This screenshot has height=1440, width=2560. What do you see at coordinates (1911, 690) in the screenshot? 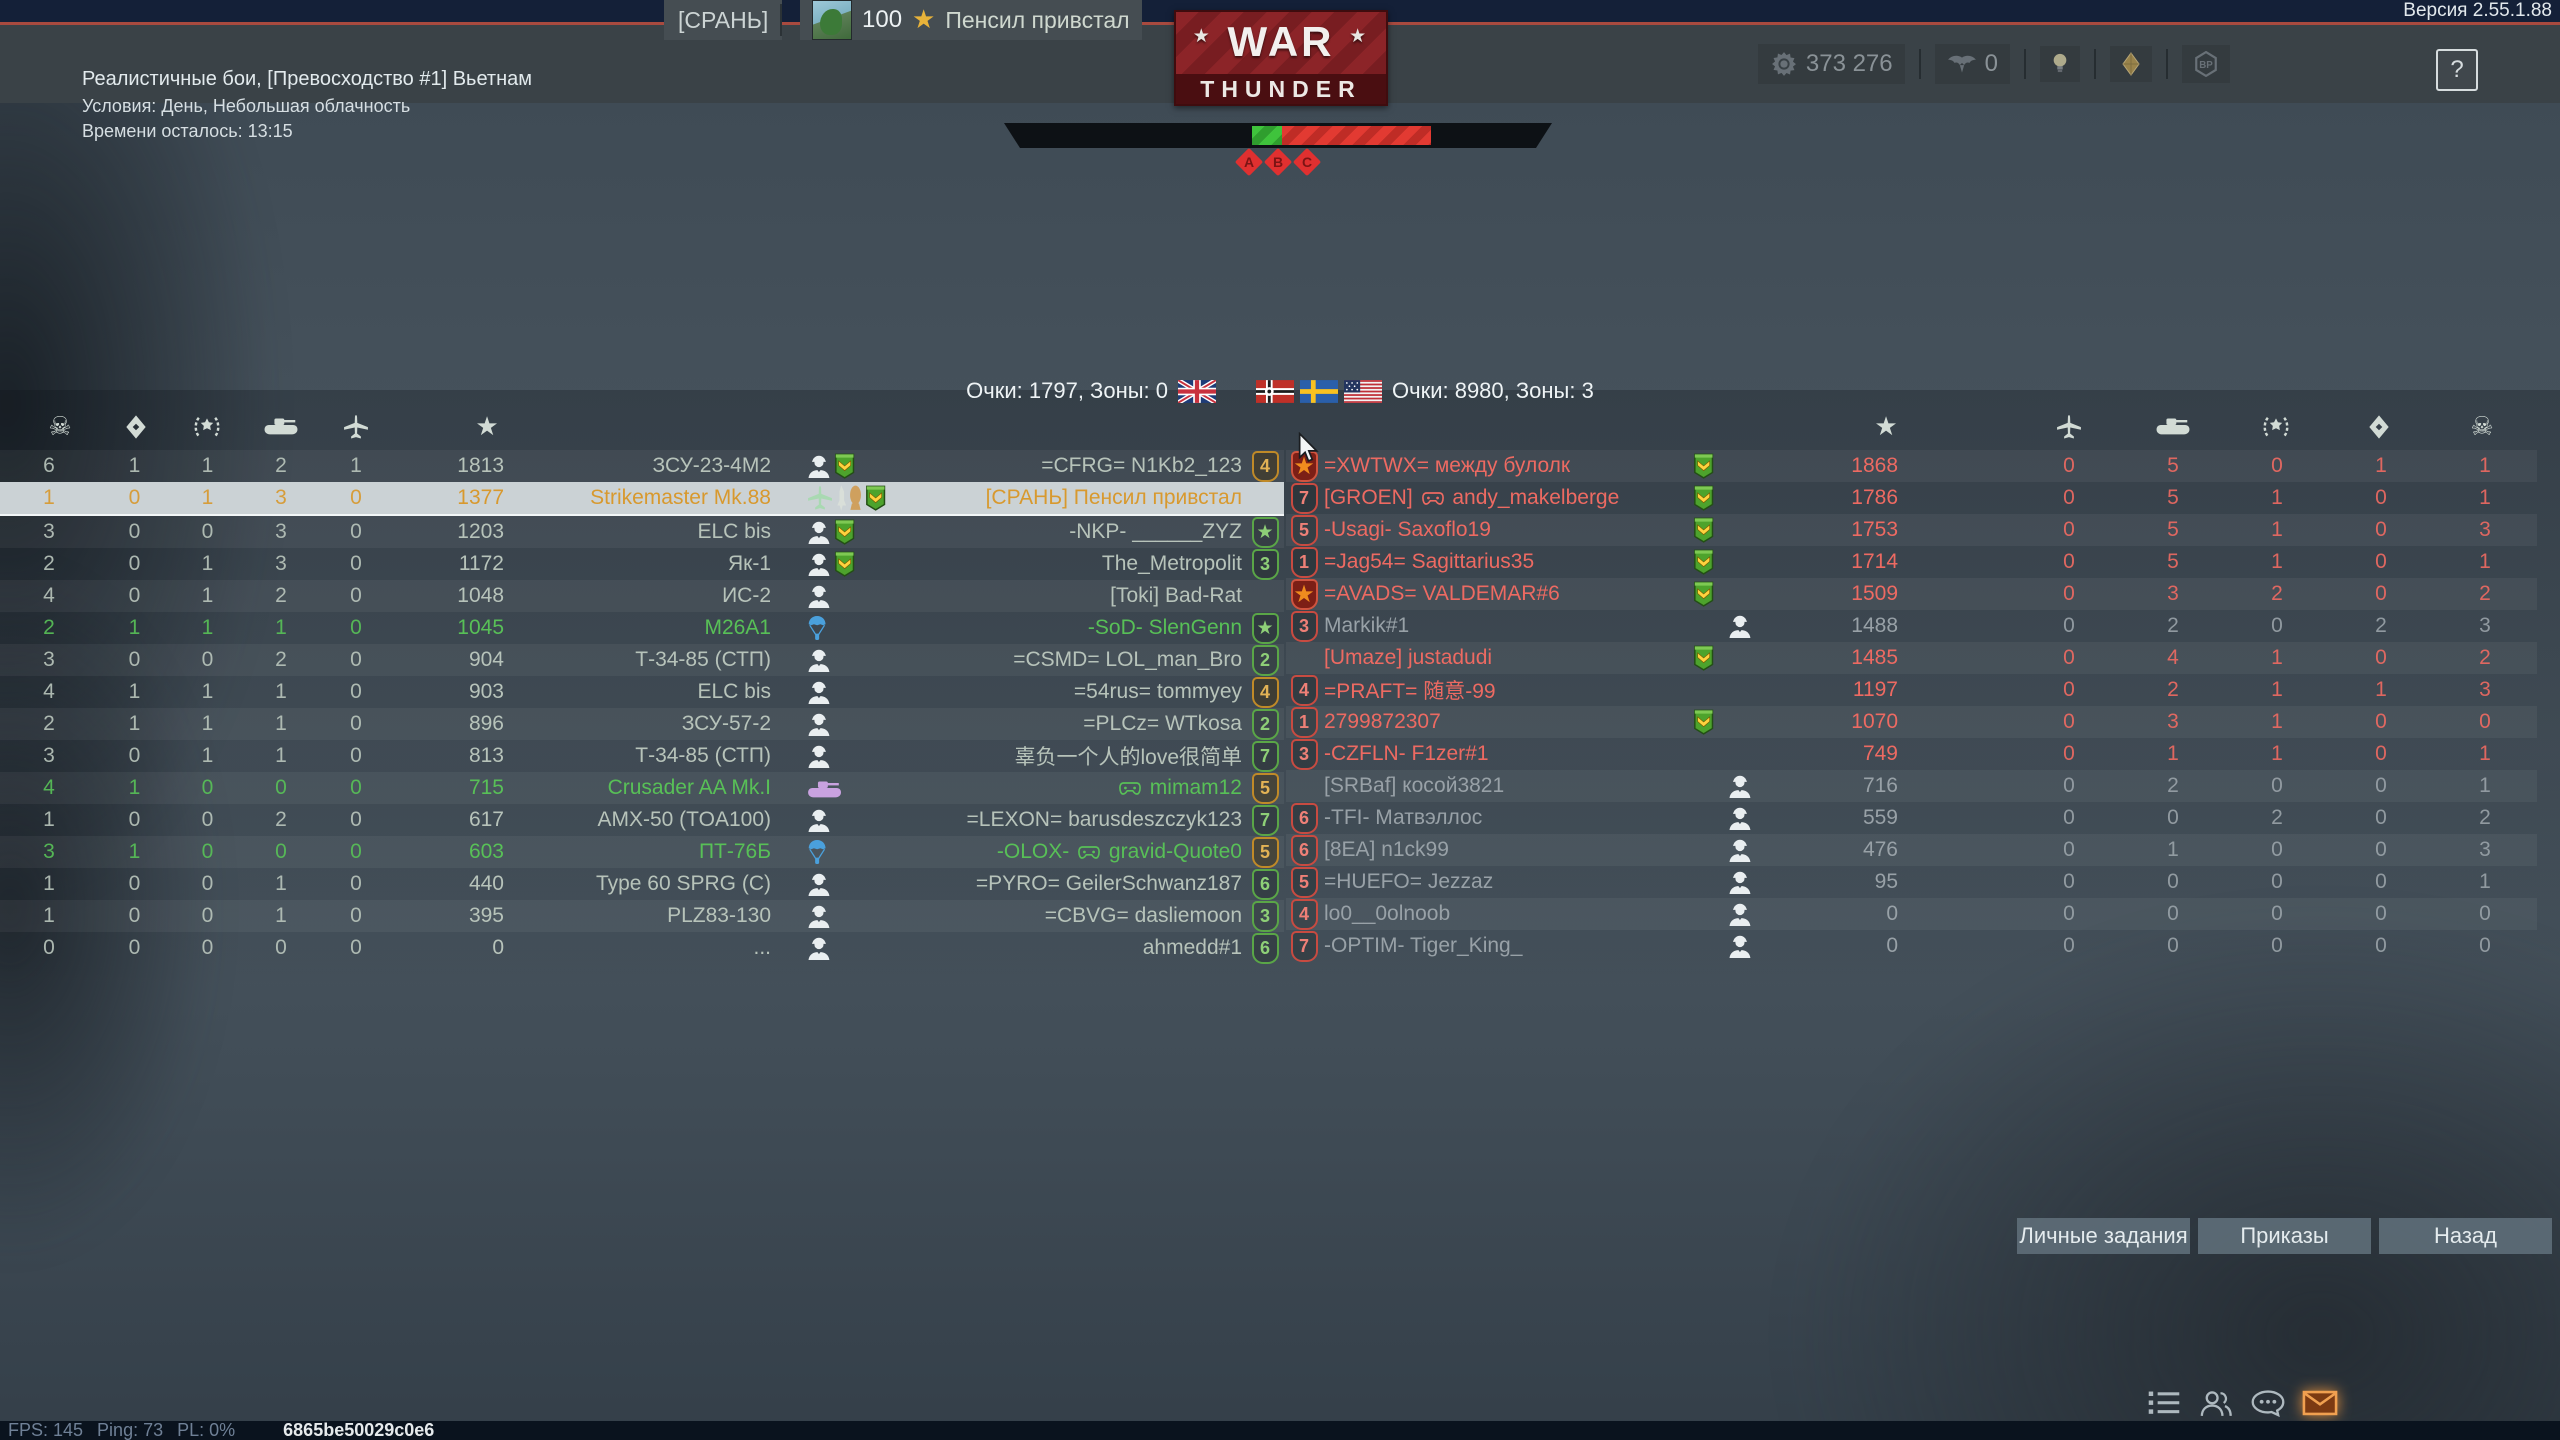
I see `enemy-row: 4 =PRAFT= 随意-99 1197 0 2 1 1 3` at bounding box center [1911, 690].